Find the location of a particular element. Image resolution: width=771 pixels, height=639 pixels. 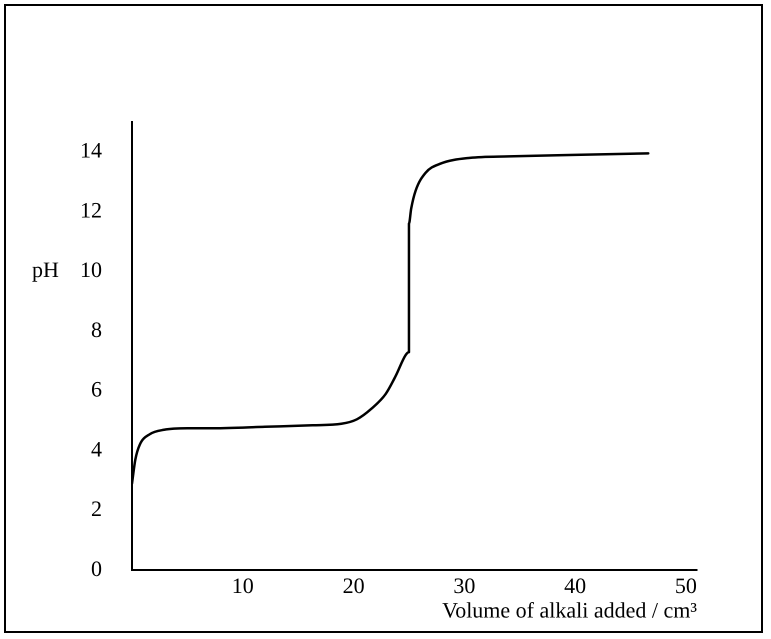

x-tick-label: 30 is located at coordinates (464, 585).